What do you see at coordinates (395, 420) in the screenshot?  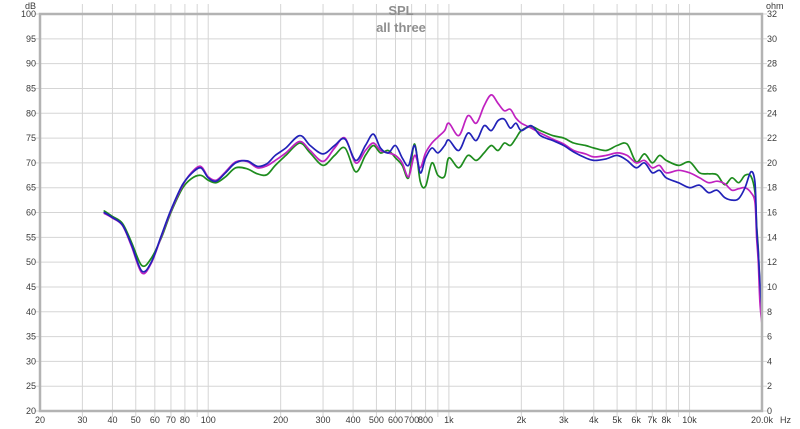 I see `x-axis-tick-label: 600` at bounding box center [395, 420].